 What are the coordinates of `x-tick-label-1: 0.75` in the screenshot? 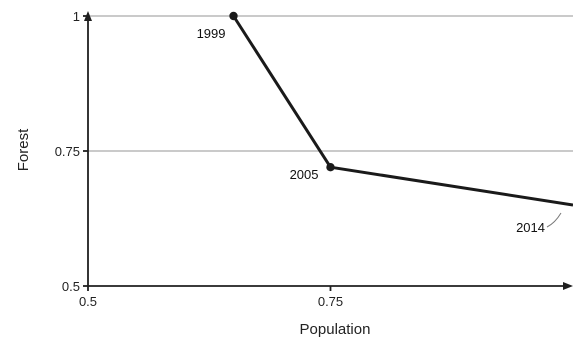 It's located at (330, 301).